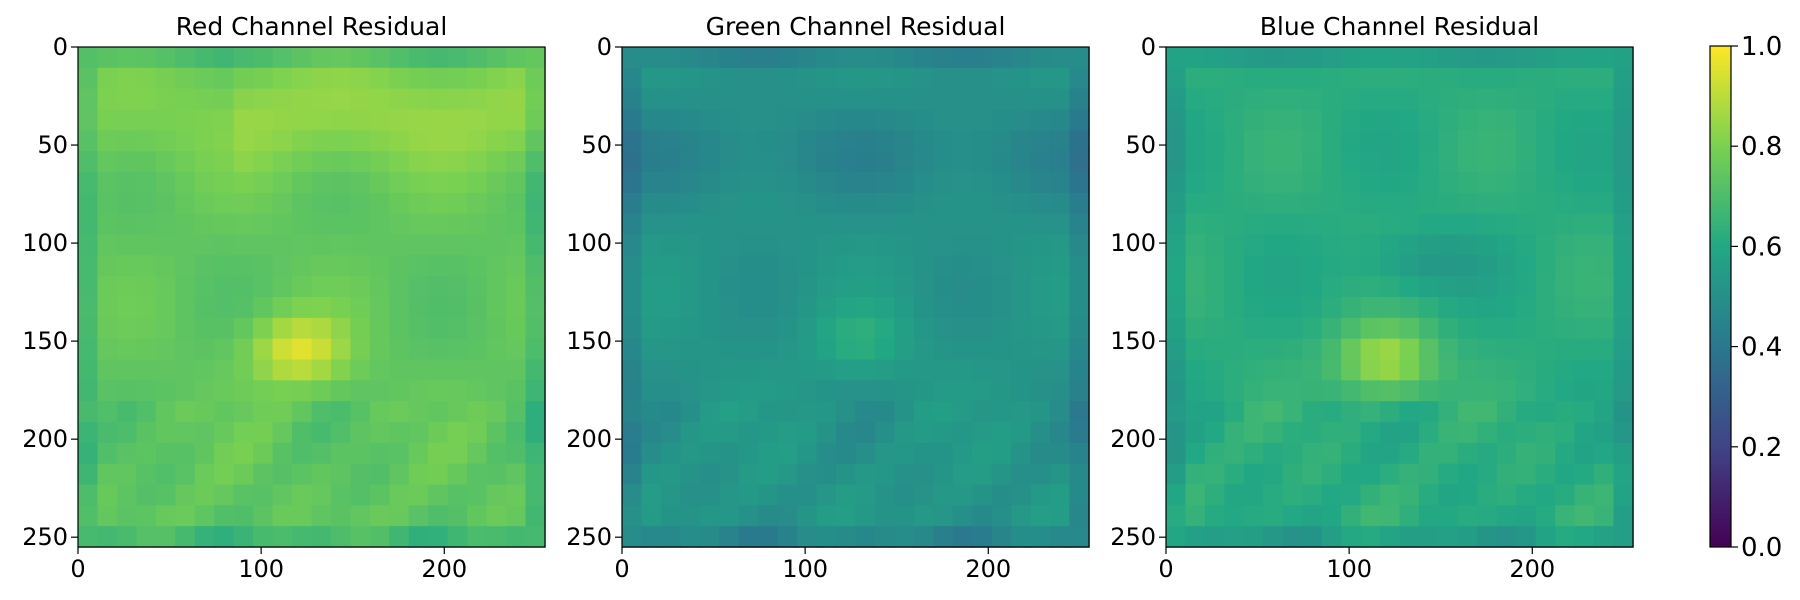 The image size is (1800, 600). What do you see at coordinates (856, 26) in the screenshot?
I see `panel-title: Green Channel Residual` at bounding box center [856, 26].